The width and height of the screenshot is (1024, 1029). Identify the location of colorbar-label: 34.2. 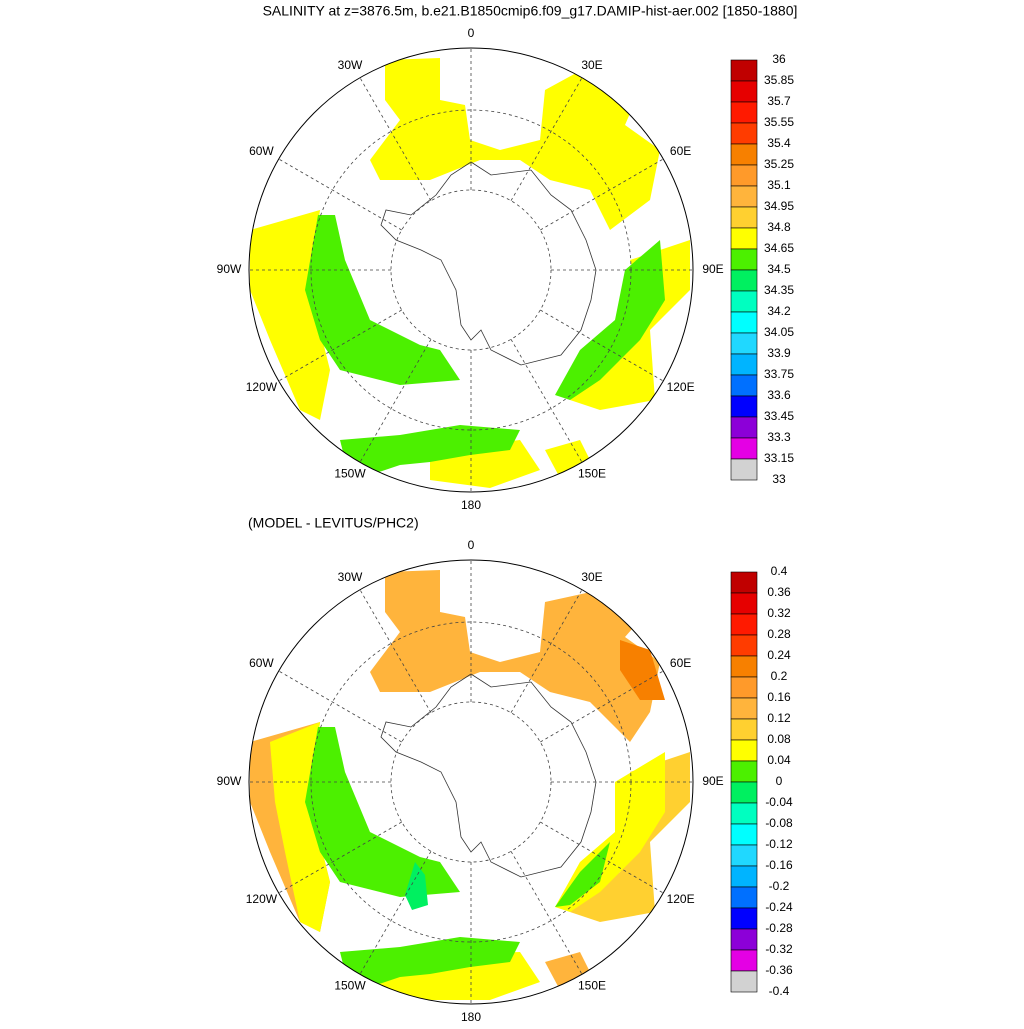
(779, 311).